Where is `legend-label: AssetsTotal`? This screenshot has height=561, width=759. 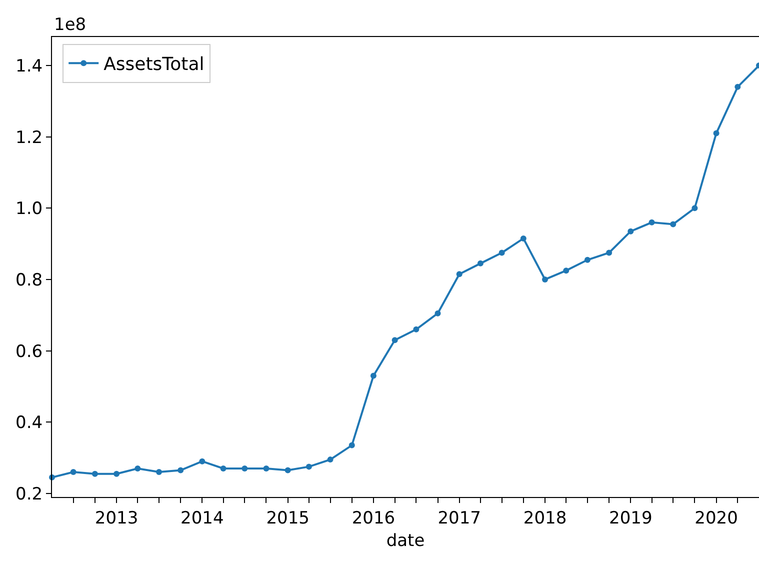
legend-label: AssetsTotal is located at coordinates (154, 65).